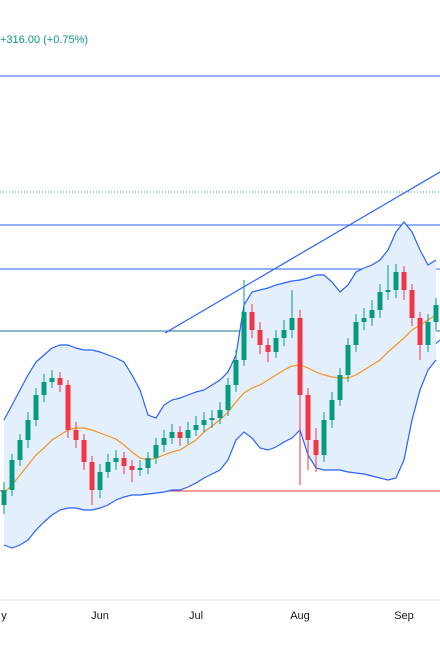  Describe the element at coordinates (44, 40) in the screenshot. I see `change-label: +316.00 (+0.75%)` at that location.